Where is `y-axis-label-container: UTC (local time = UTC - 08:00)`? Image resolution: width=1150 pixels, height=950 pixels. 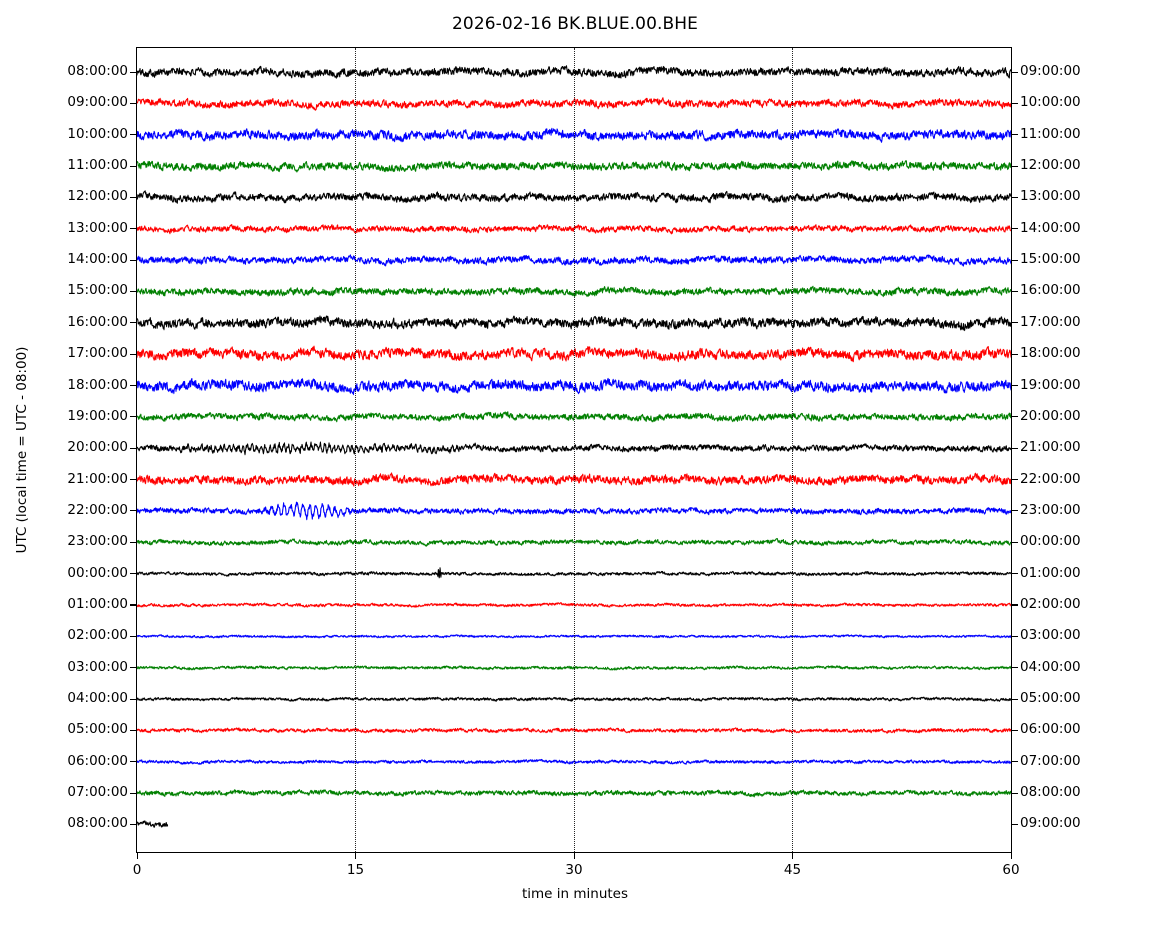 y-axis-label-container: UTC (local time = UTC - 08:00) is located at coordinates (22, 475).